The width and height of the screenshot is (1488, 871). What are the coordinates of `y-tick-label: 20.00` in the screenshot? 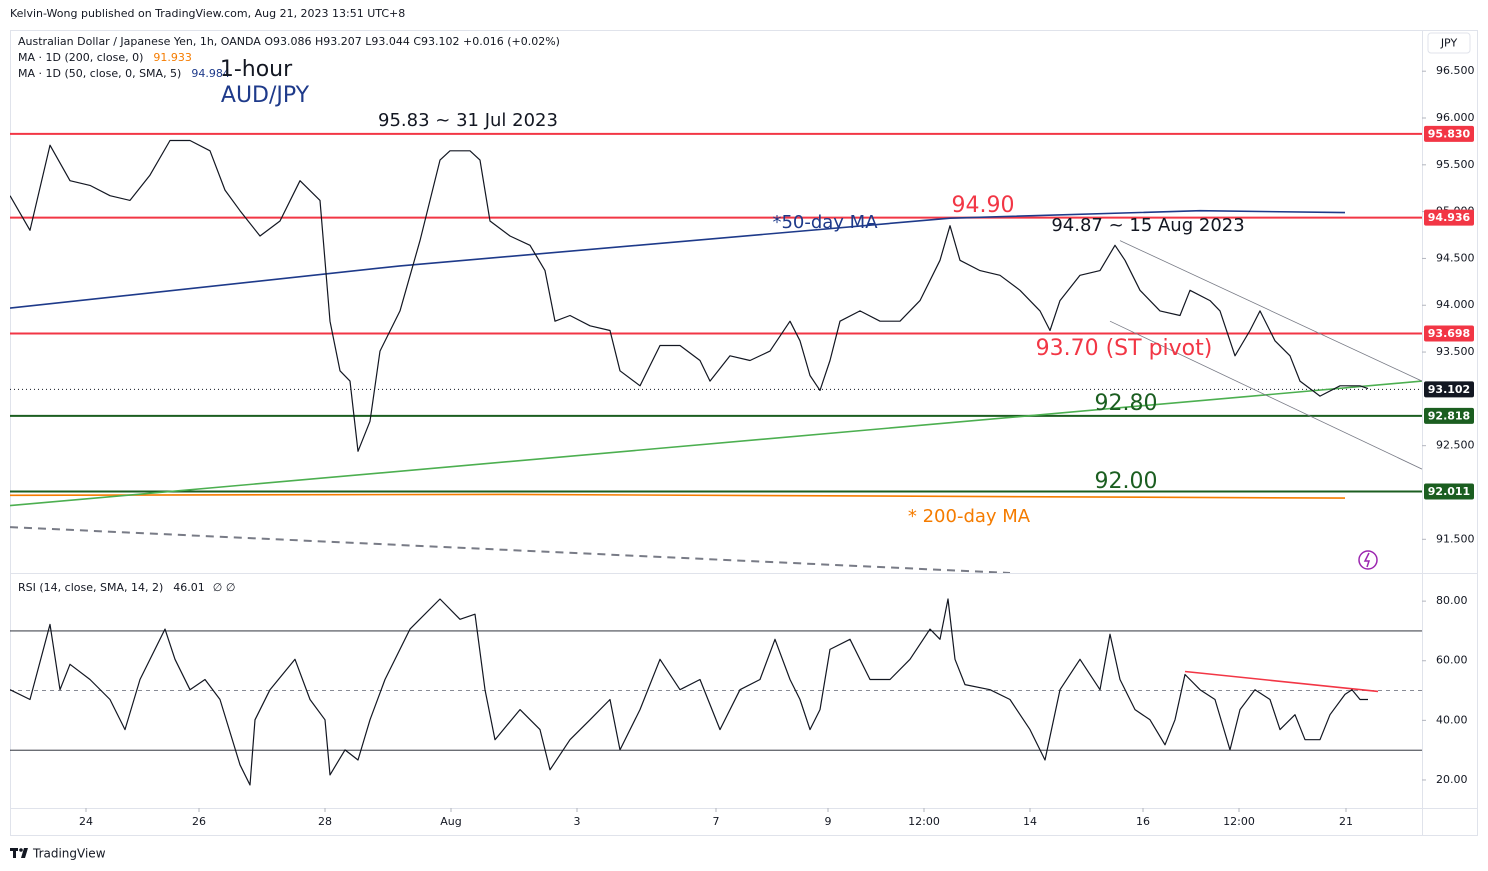 It's located at (1452, 779).